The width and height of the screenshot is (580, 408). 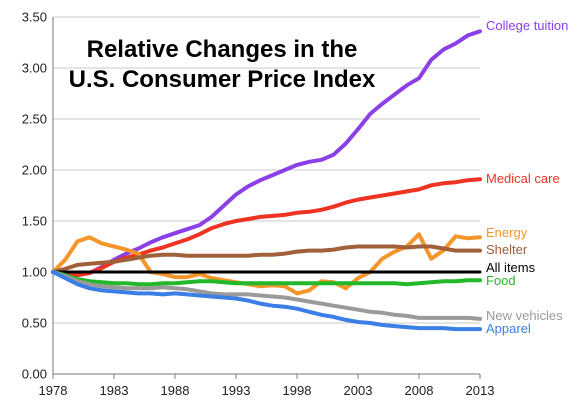 I want to click on series-line-energy, so click(x=266, y=264).